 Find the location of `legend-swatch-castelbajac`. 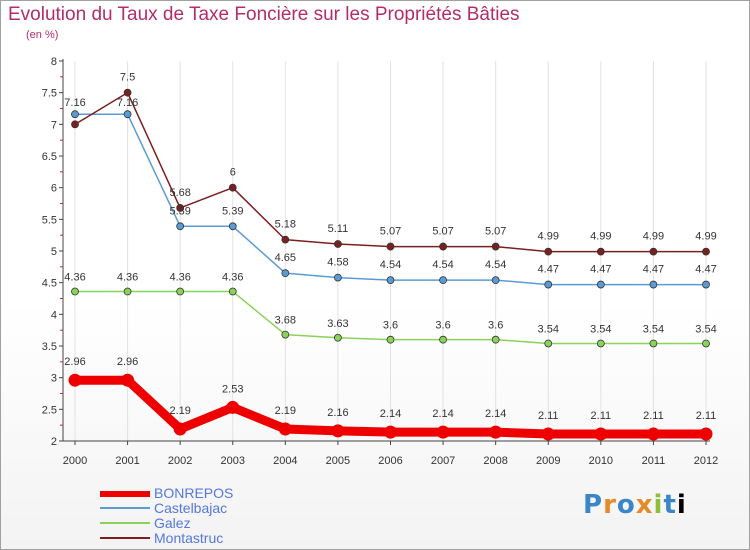

legend-swatch-castelbajac is located at coordinates (125, 508).